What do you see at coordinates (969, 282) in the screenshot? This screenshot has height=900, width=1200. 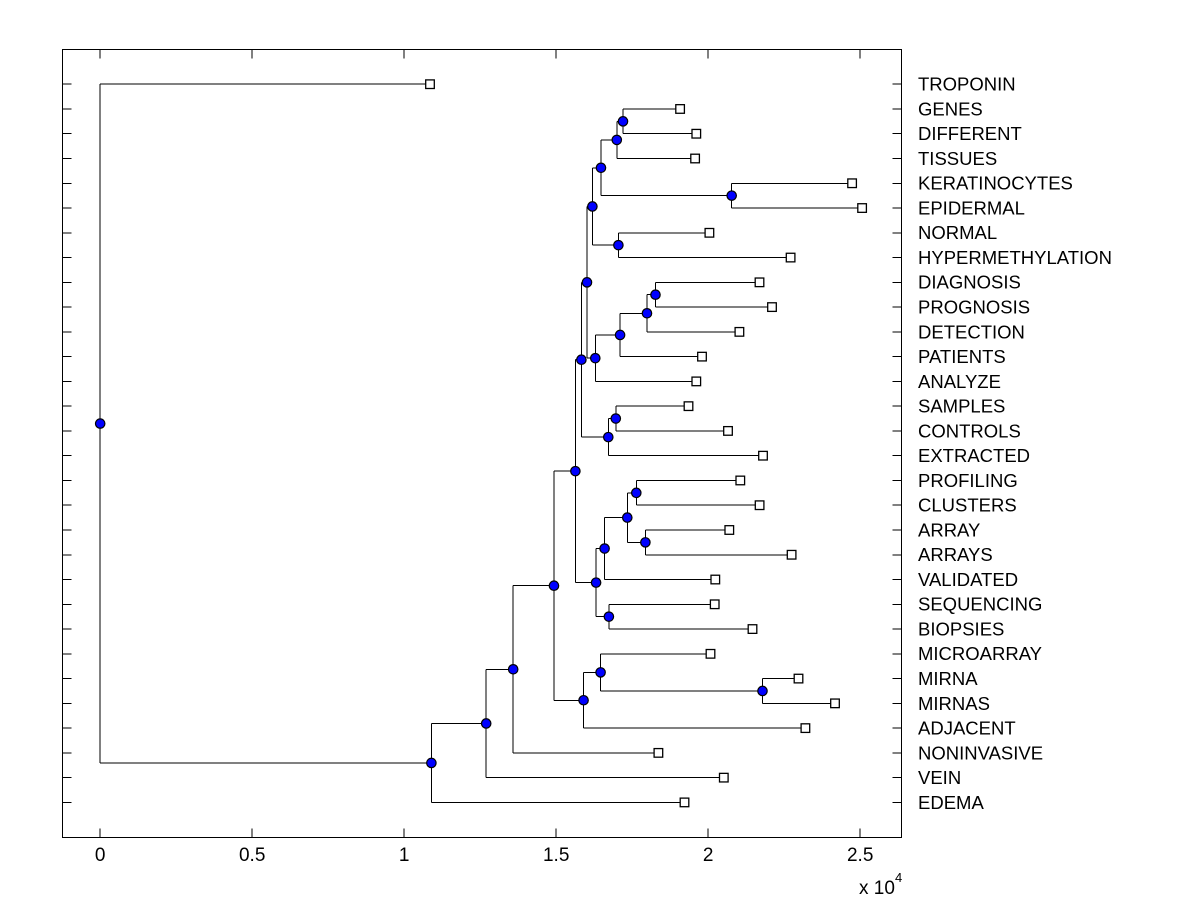 I see `svg-text: DIAGNOSIS` at bounding box center [969, 282].